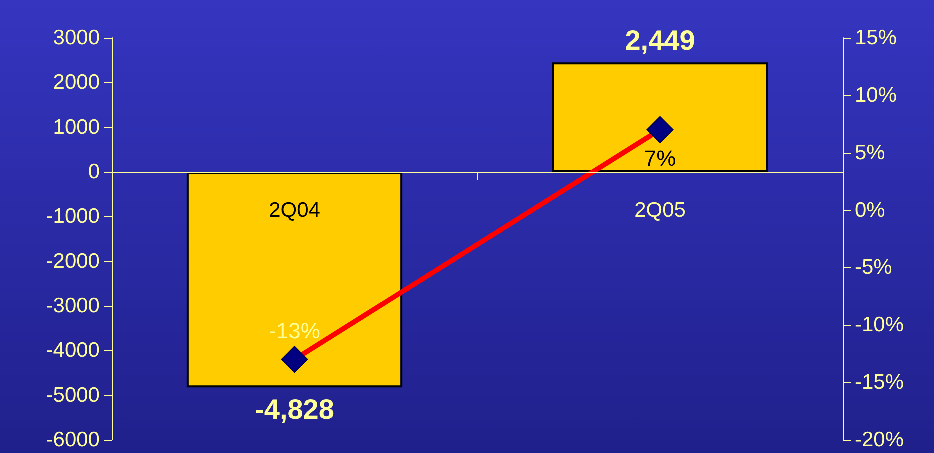 The image size is (934, 453). Describe the element at coordinates (73, 350) in the screenshot. I see `y-tick-label: -4000` at that location.